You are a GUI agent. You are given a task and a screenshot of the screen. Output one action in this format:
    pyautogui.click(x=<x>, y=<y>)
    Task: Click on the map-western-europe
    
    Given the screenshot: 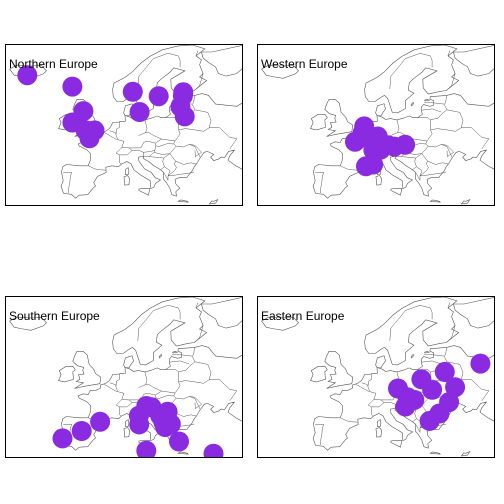 What is the action you would take?
    pyautogui.click(x=377, y=125)
    